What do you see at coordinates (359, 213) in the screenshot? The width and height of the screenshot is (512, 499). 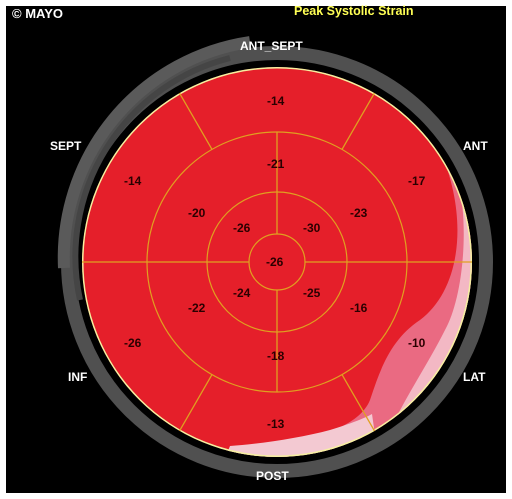 I see `segment-mid-ant: -23` at bounding box center [359, 213].